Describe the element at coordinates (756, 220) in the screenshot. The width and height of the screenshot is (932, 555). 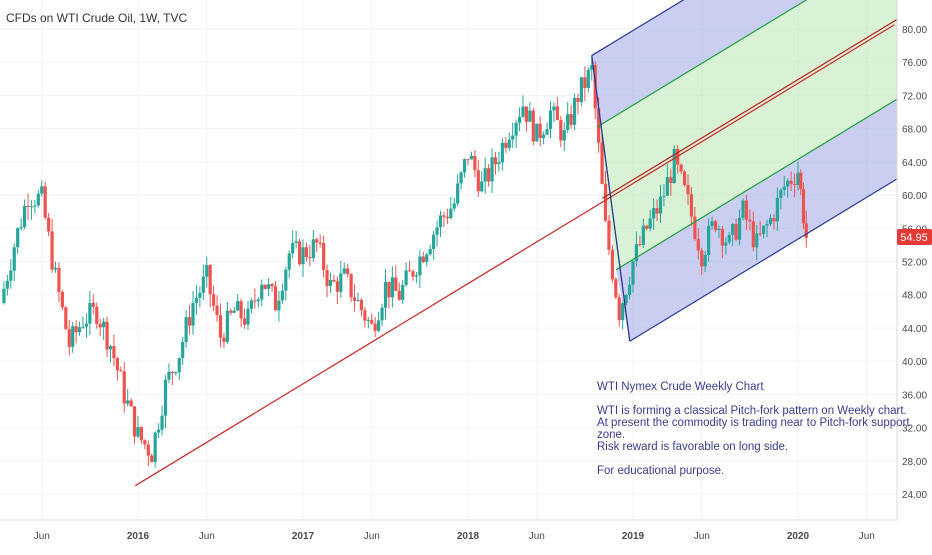
I see `pitchfork-zone-lower` at that location.